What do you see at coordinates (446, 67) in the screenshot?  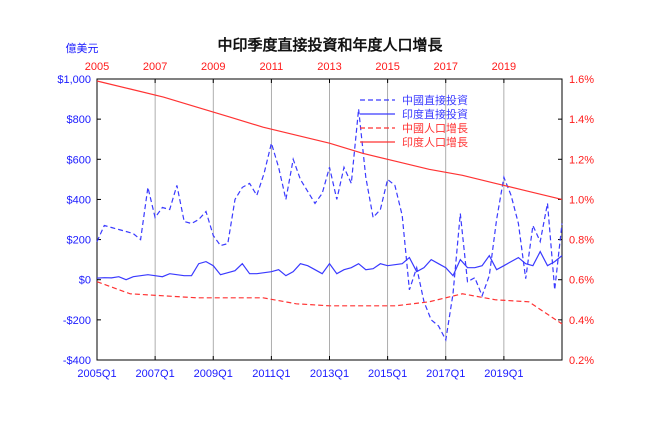 I see `top-tick-label: 2017` at bounding box center [446, 67].